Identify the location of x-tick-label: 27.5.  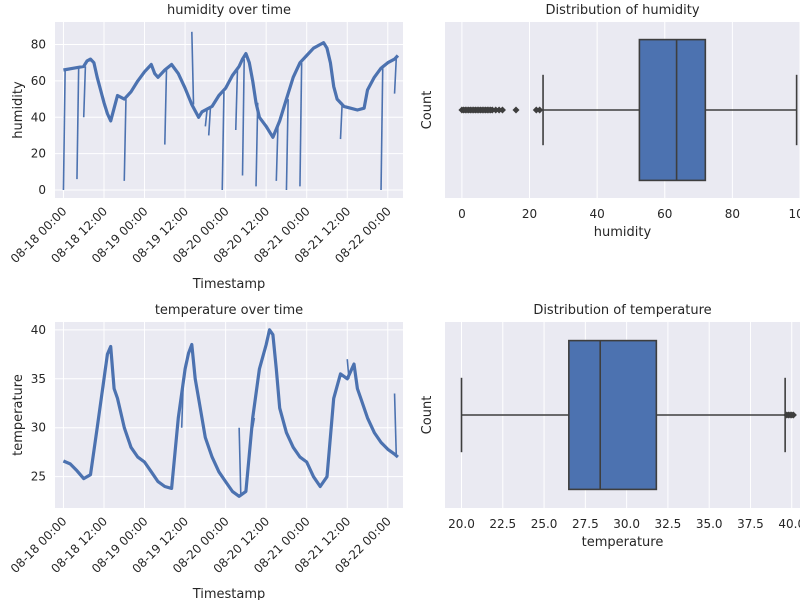
(585, 524).